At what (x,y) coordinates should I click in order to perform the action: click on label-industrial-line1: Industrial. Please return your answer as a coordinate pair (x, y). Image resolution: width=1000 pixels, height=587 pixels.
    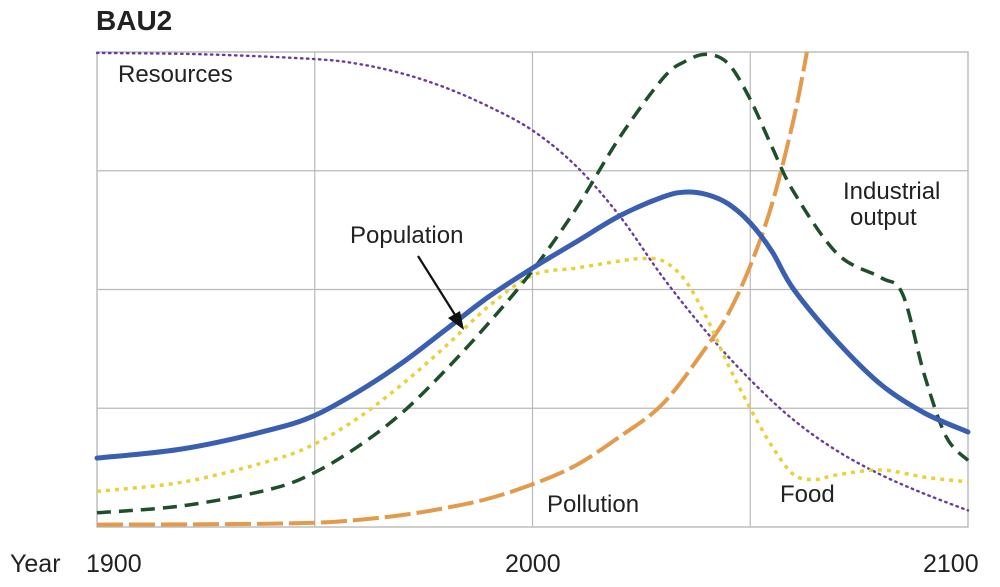
    Looking at the image, I should click on (891, 191).